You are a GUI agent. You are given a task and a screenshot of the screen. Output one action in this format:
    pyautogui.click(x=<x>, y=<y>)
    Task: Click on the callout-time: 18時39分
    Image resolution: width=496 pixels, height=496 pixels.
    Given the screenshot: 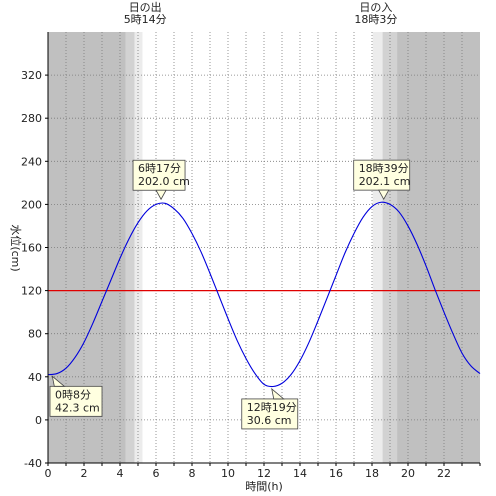 What is the action you would take?
    pyautogui.click(x=384, y=168)
    